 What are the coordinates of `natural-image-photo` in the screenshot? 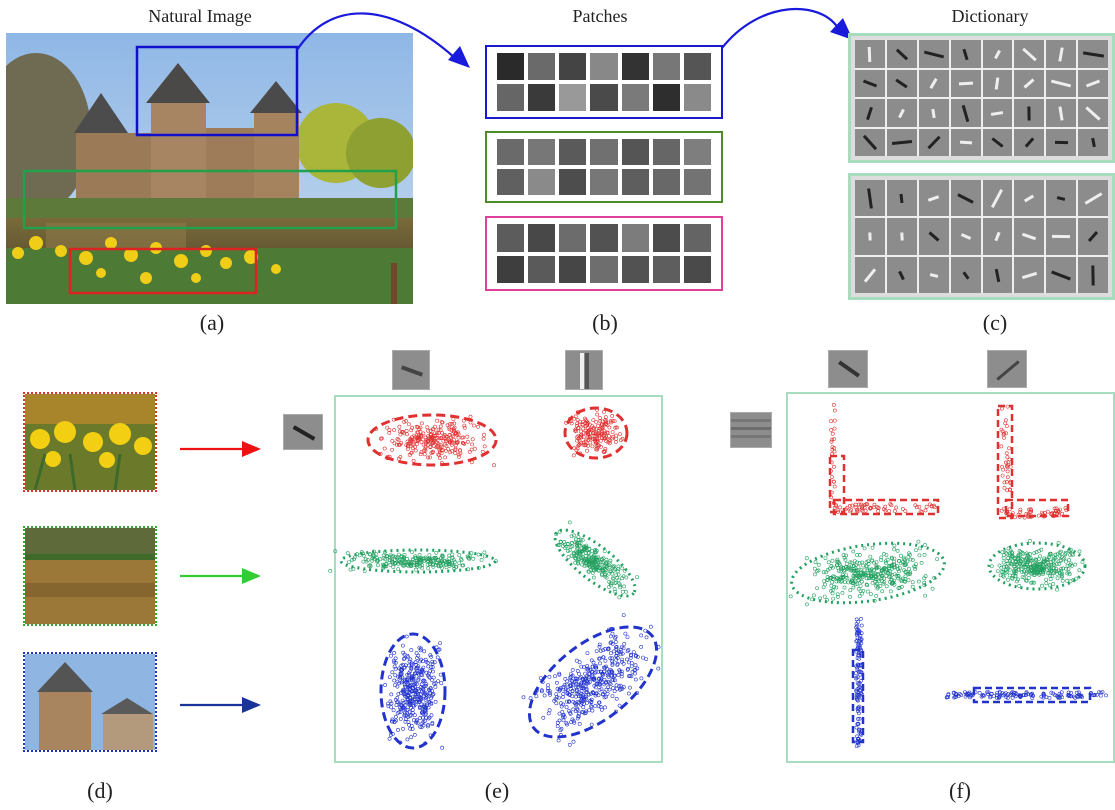 It's located at (209, 168).